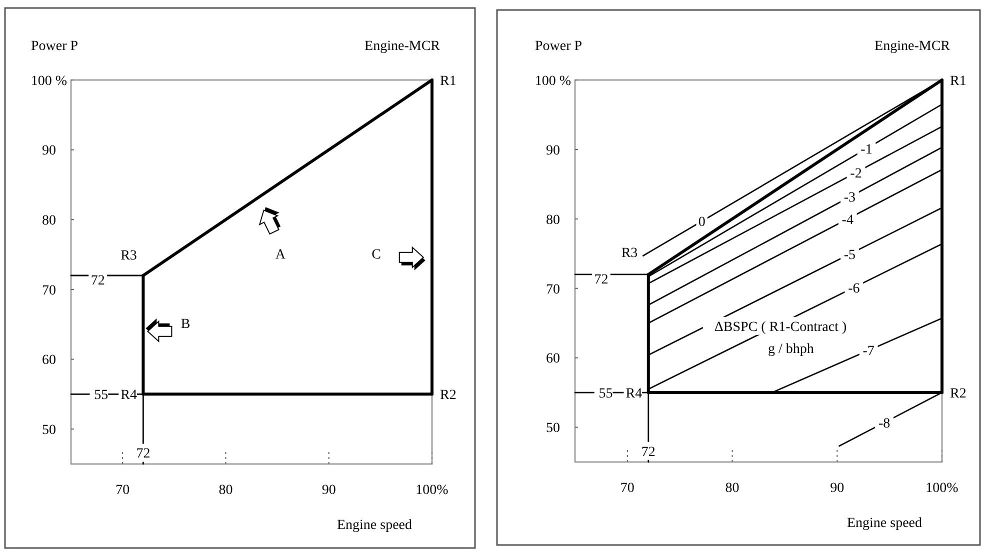 The image size is (986, 552). What do you see at coordinates (850, 256) in the screenshot?
I see `annotation: -5` at bounding box center [850, 256].